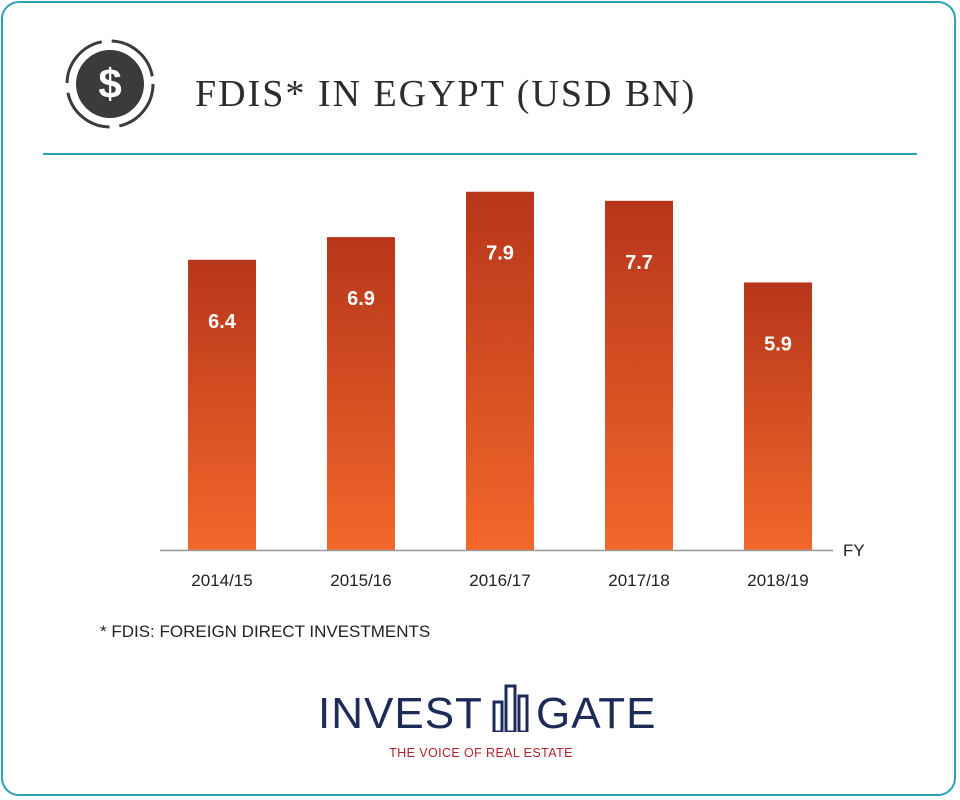 The image size is (960, 800). What do you see at coordinates (499, 580) in the screenshot?
I see `x-tick-label: 2016/17` at bounding box center [499, 580].